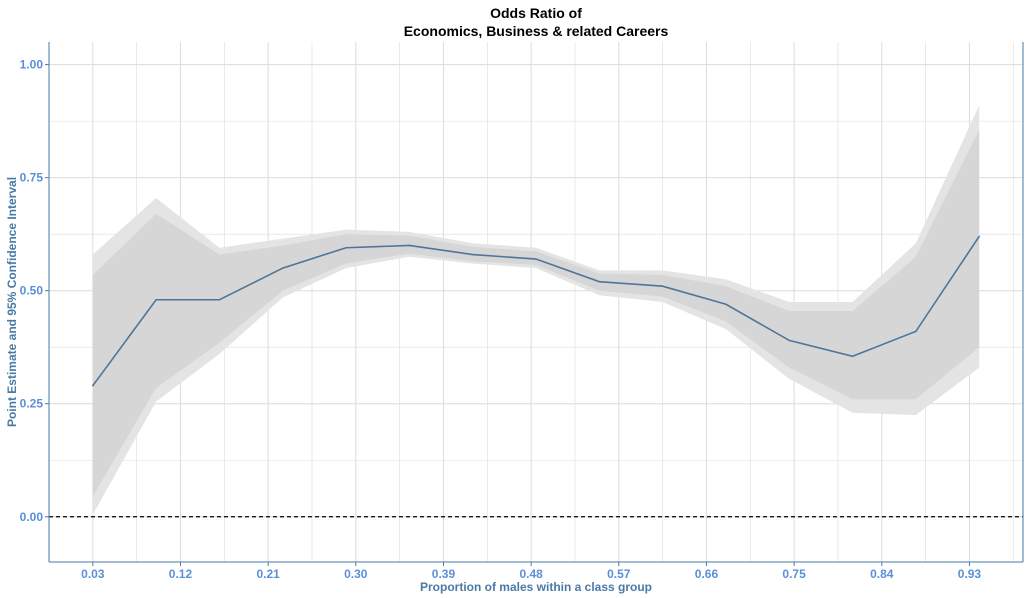  I want to click on y-tick-label: 1.00, so click(32, 65).